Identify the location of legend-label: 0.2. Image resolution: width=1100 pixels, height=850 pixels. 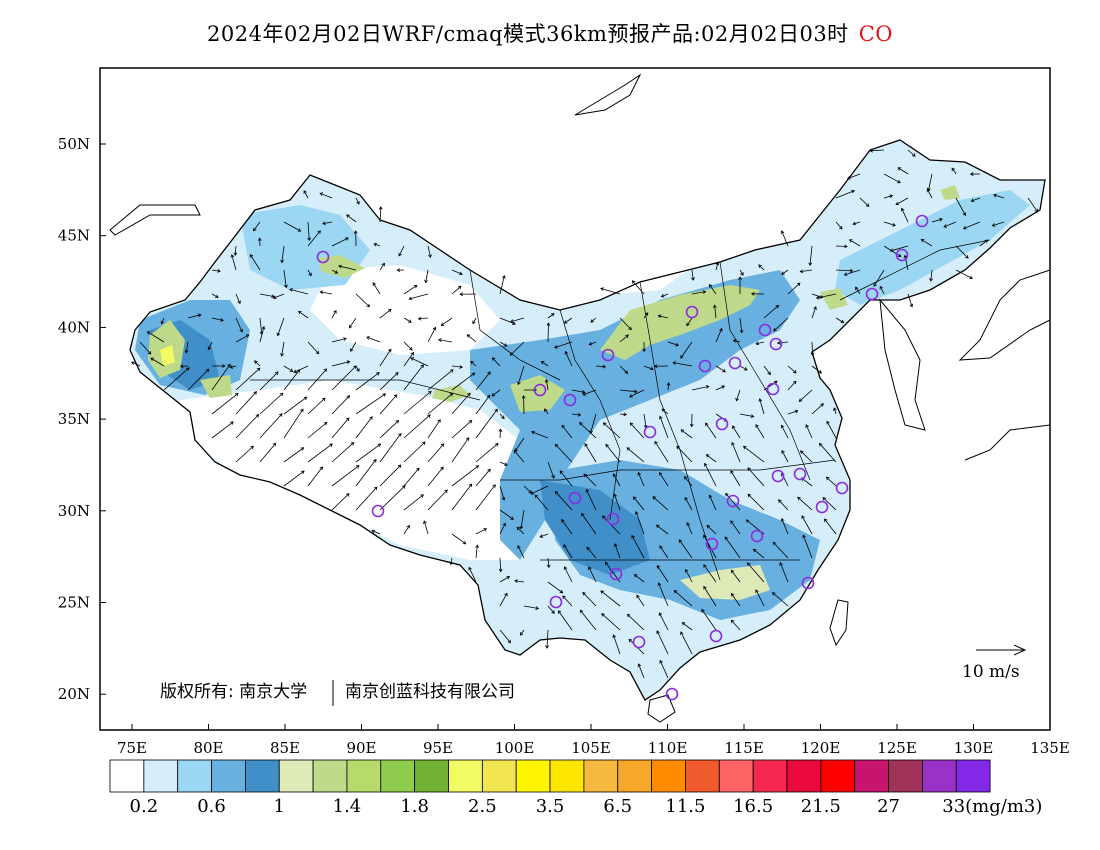
(144, 806).